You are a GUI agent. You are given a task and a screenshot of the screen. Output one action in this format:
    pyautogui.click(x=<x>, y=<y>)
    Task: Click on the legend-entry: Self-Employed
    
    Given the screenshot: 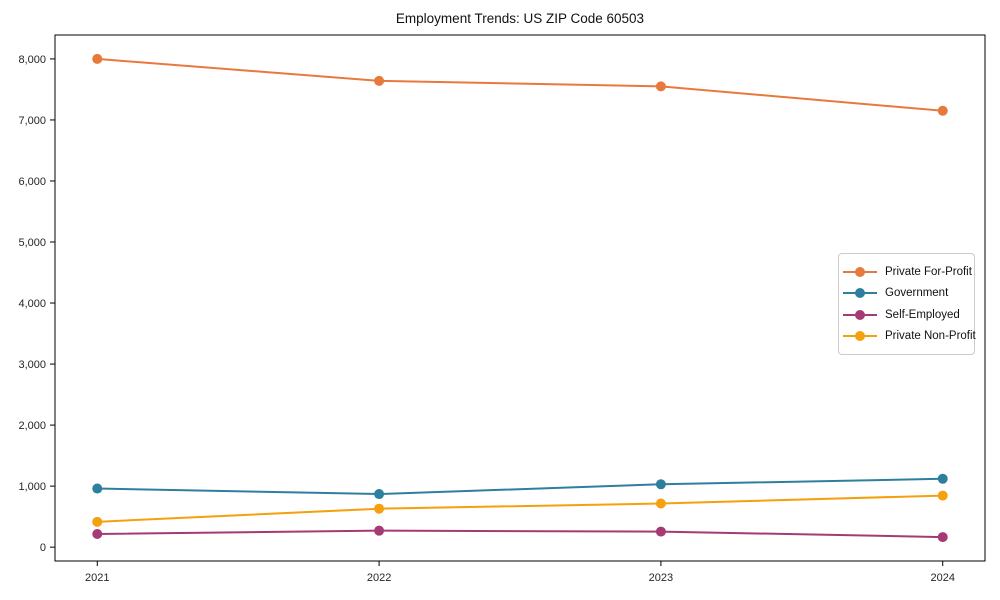 What is the action you would take?
    pyautogui.click(x=904, y=315)
    